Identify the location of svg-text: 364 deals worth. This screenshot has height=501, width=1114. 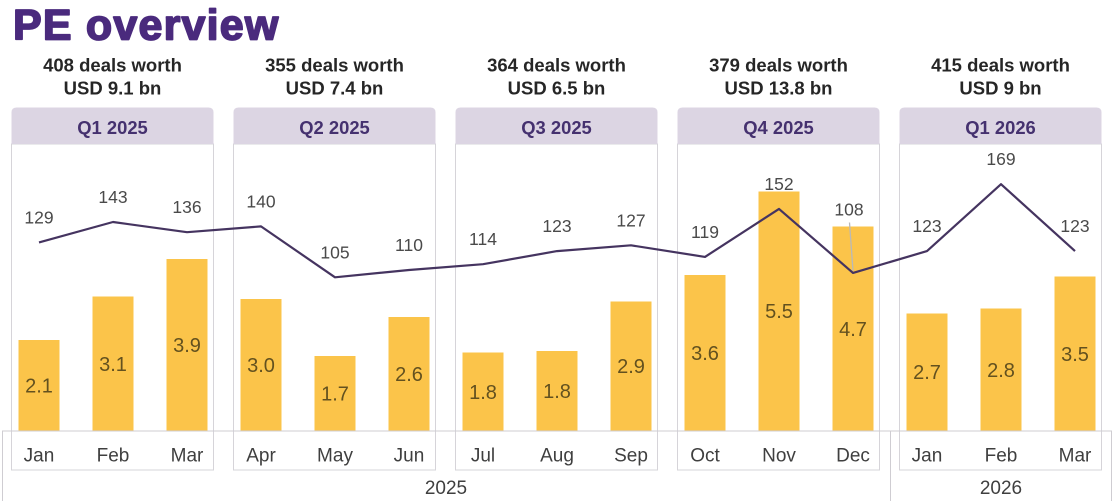
(556, 65).